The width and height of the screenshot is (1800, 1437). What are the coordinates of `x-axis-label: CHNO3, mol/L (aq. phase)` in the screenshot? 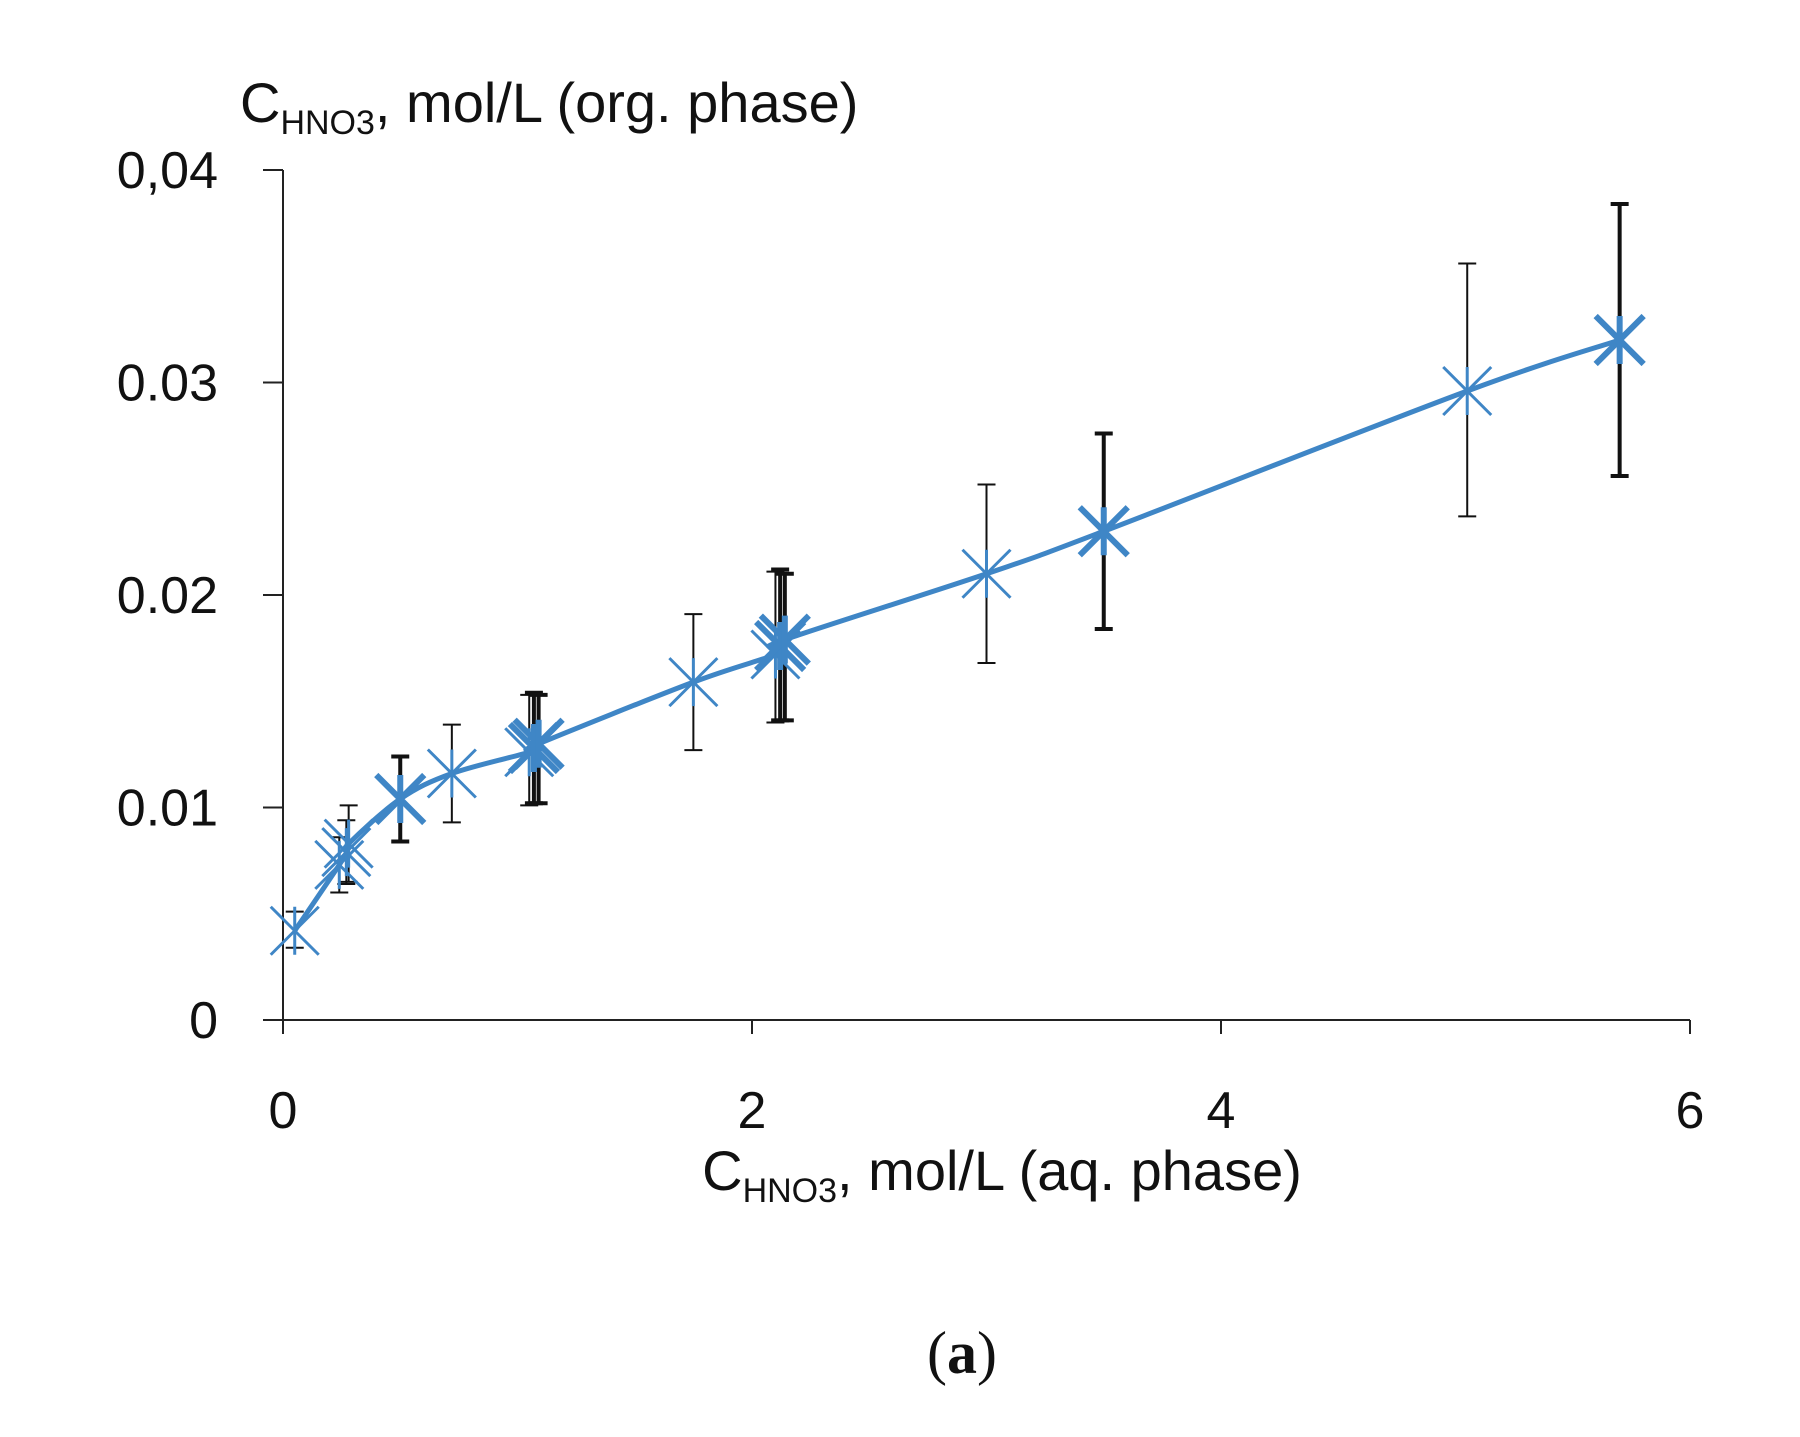 It's located at (1002, 1174).